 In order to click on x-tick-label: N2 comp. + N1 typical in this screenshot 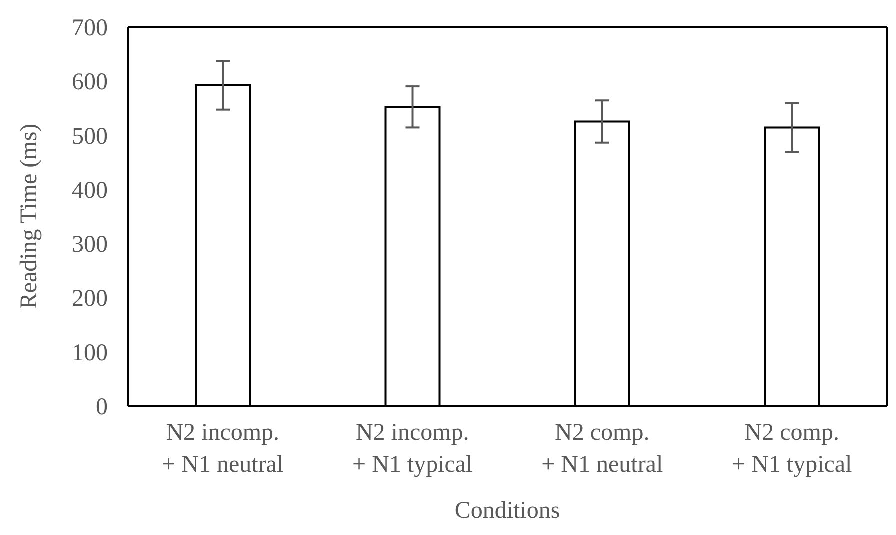, I will do `click(792, 449)`.